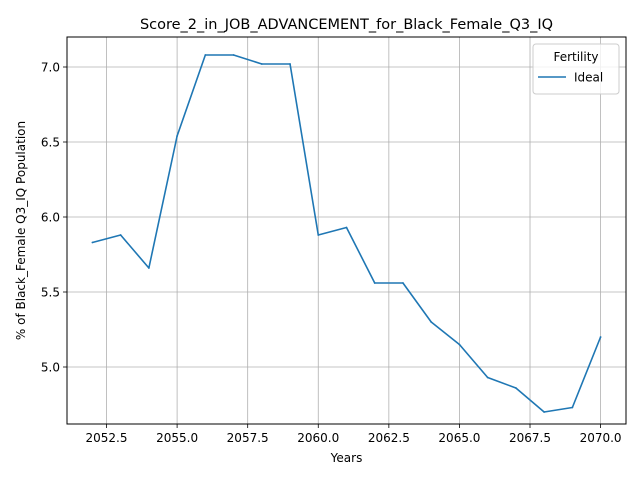 This screenshot has width=640, height=484. I want to click on y-tick-label: 5.5, so click(50, 293).